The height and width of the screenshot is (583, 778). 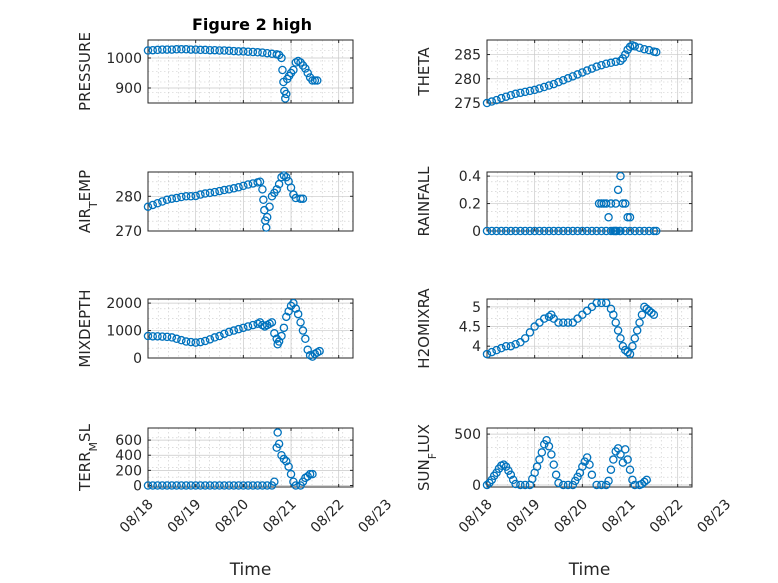 What do you see at coordinates (427, 457) in the screenshot?
I see `y-axis-label: SUNFLUX` at bounding box center [427, 457].